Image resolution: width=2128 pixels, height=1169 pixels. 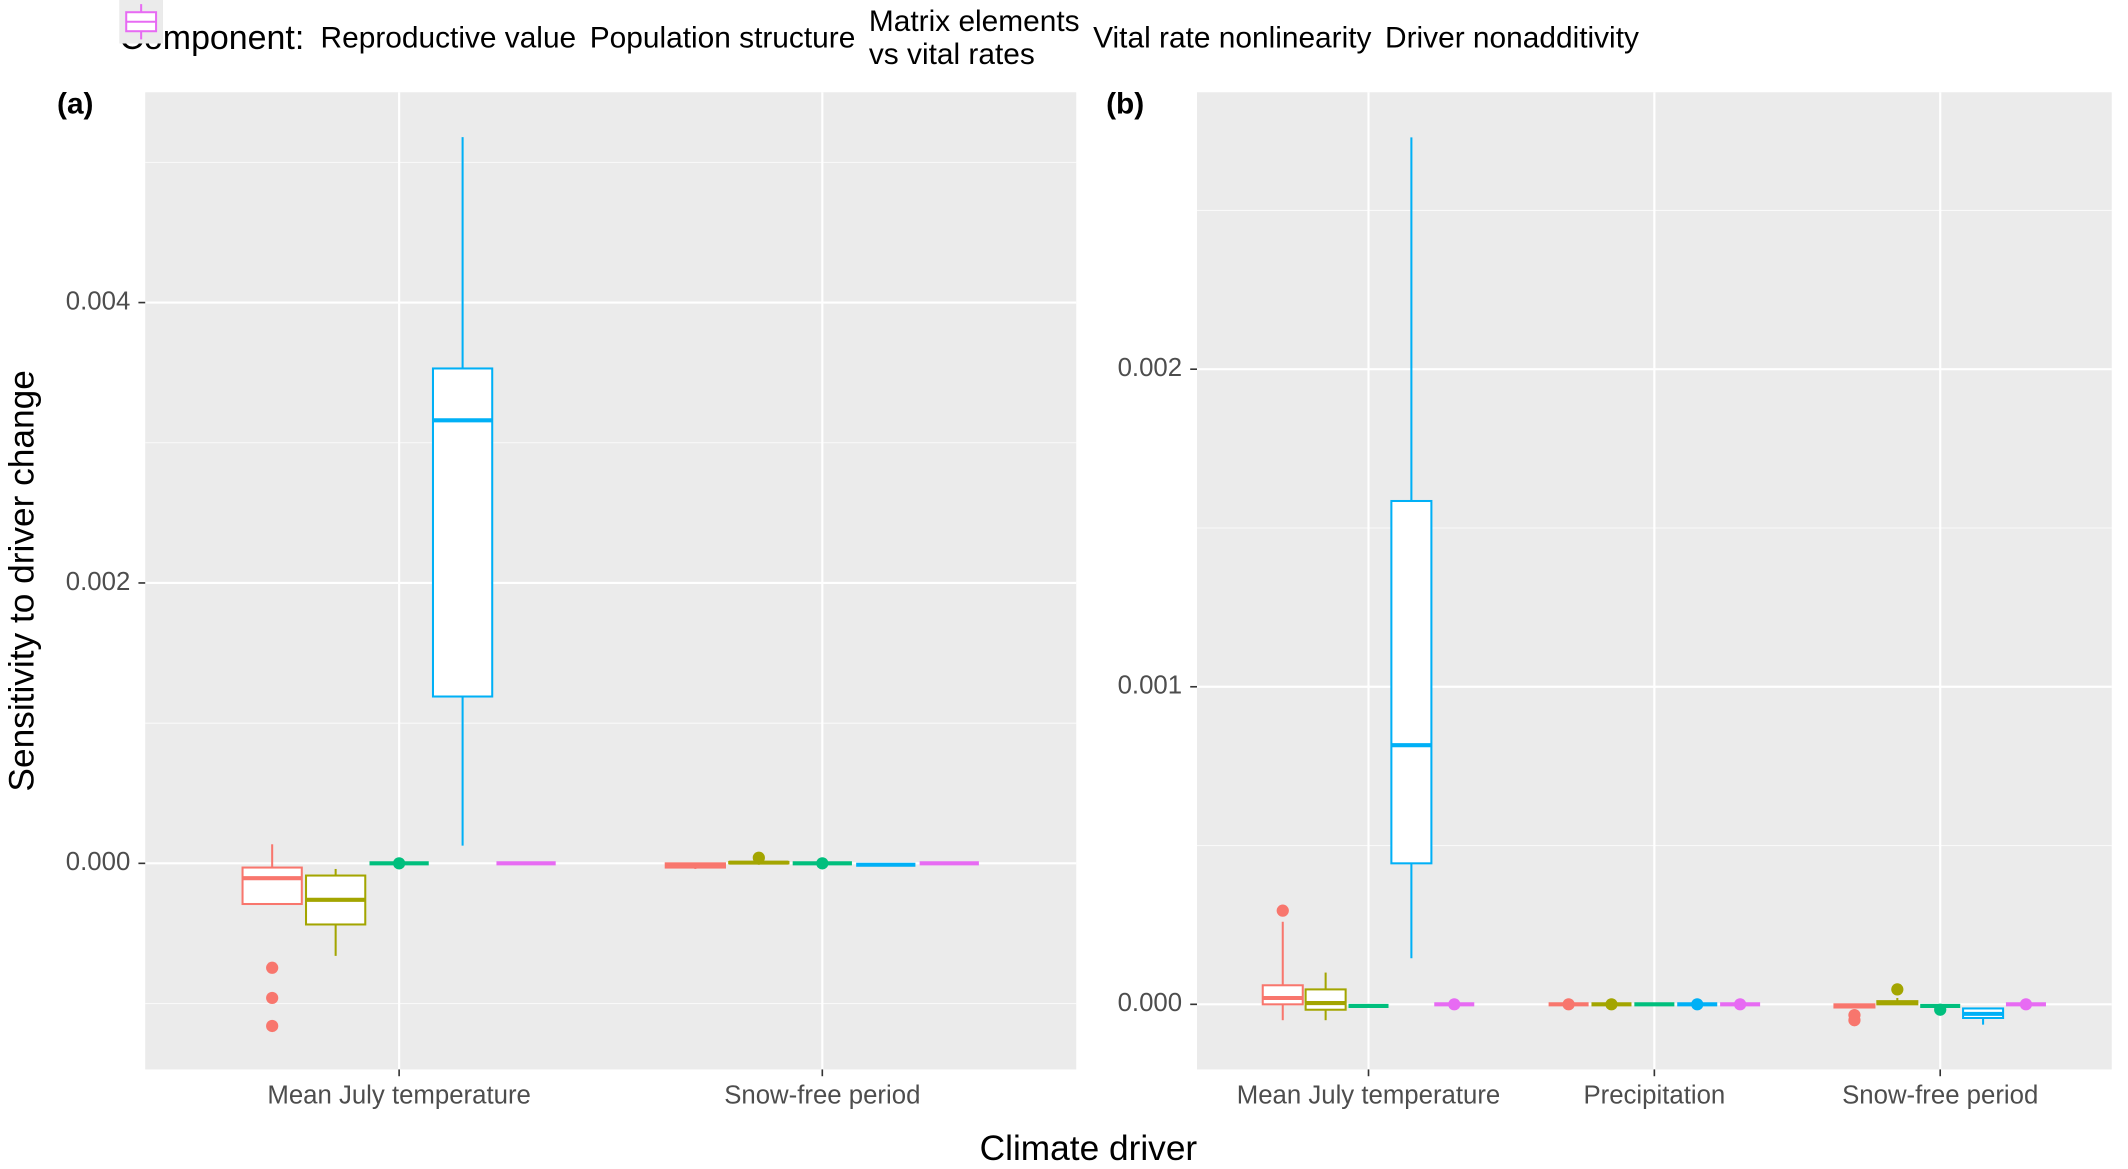 I want to click on panel-label: (b), so click(x=1125, y=104).